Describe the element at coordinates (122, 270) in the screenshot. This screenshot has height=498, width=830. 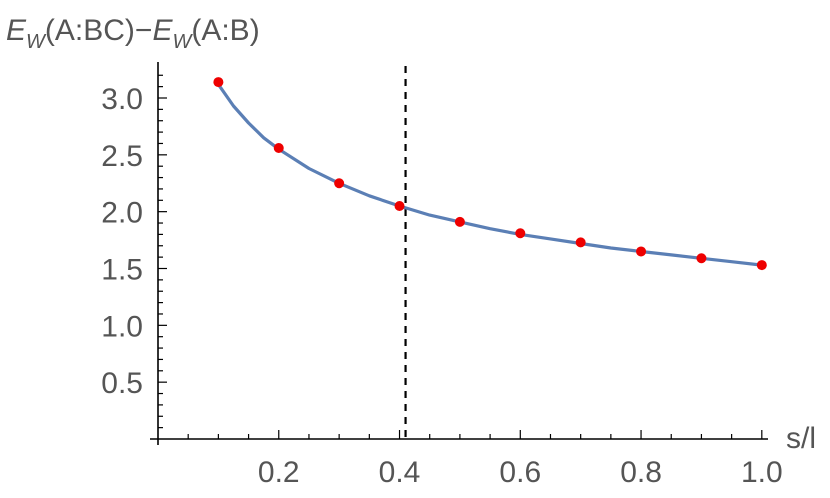
I see `y-tick-label: 1.5` at that location.